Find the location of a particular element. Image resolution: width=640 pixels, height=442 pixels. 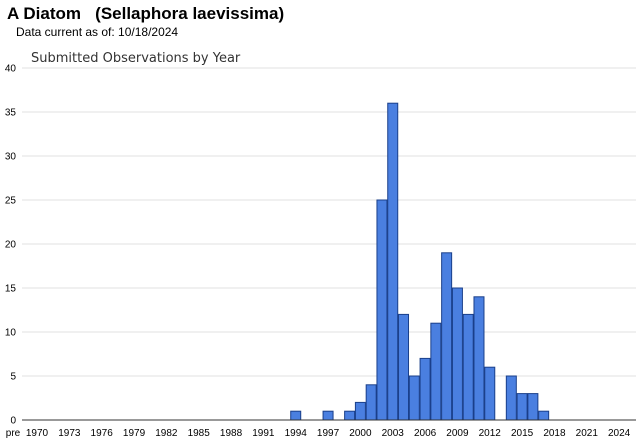

x-tick-label: pre is located at coordinates (13, 433).